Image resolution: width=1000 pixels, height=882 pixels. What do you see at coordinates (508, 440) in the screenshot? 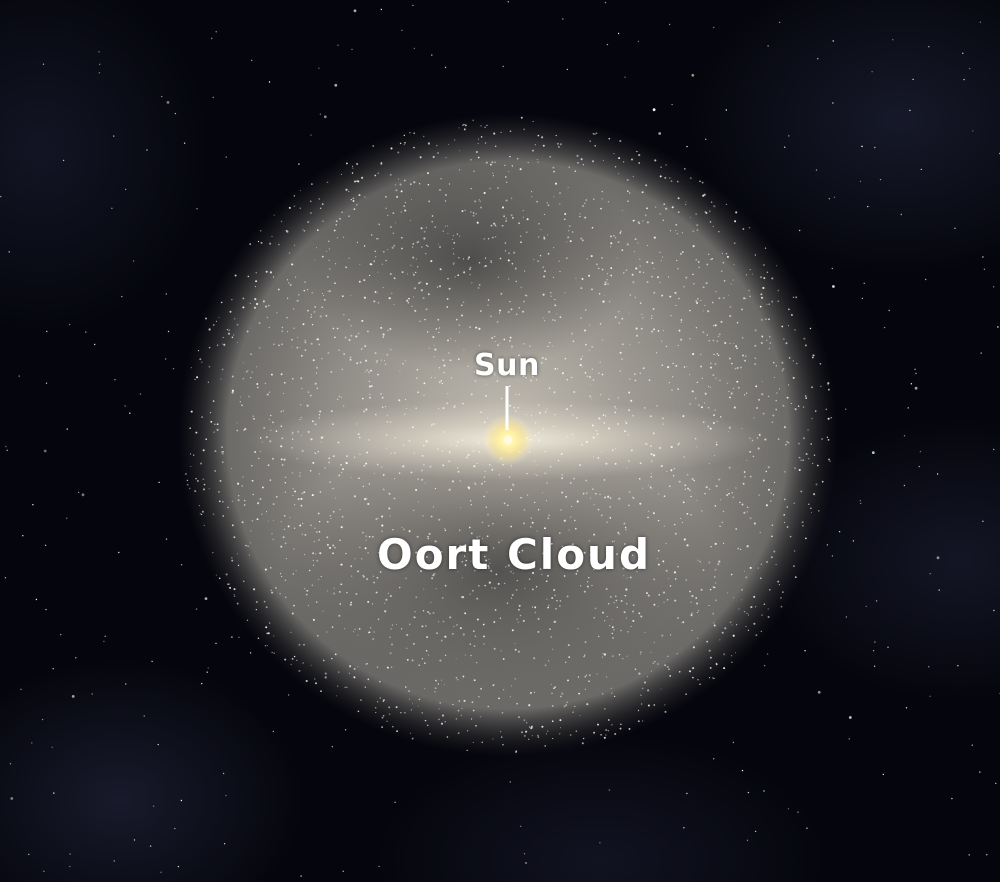
I see `sun-icon` at bounding box center [508, 440].